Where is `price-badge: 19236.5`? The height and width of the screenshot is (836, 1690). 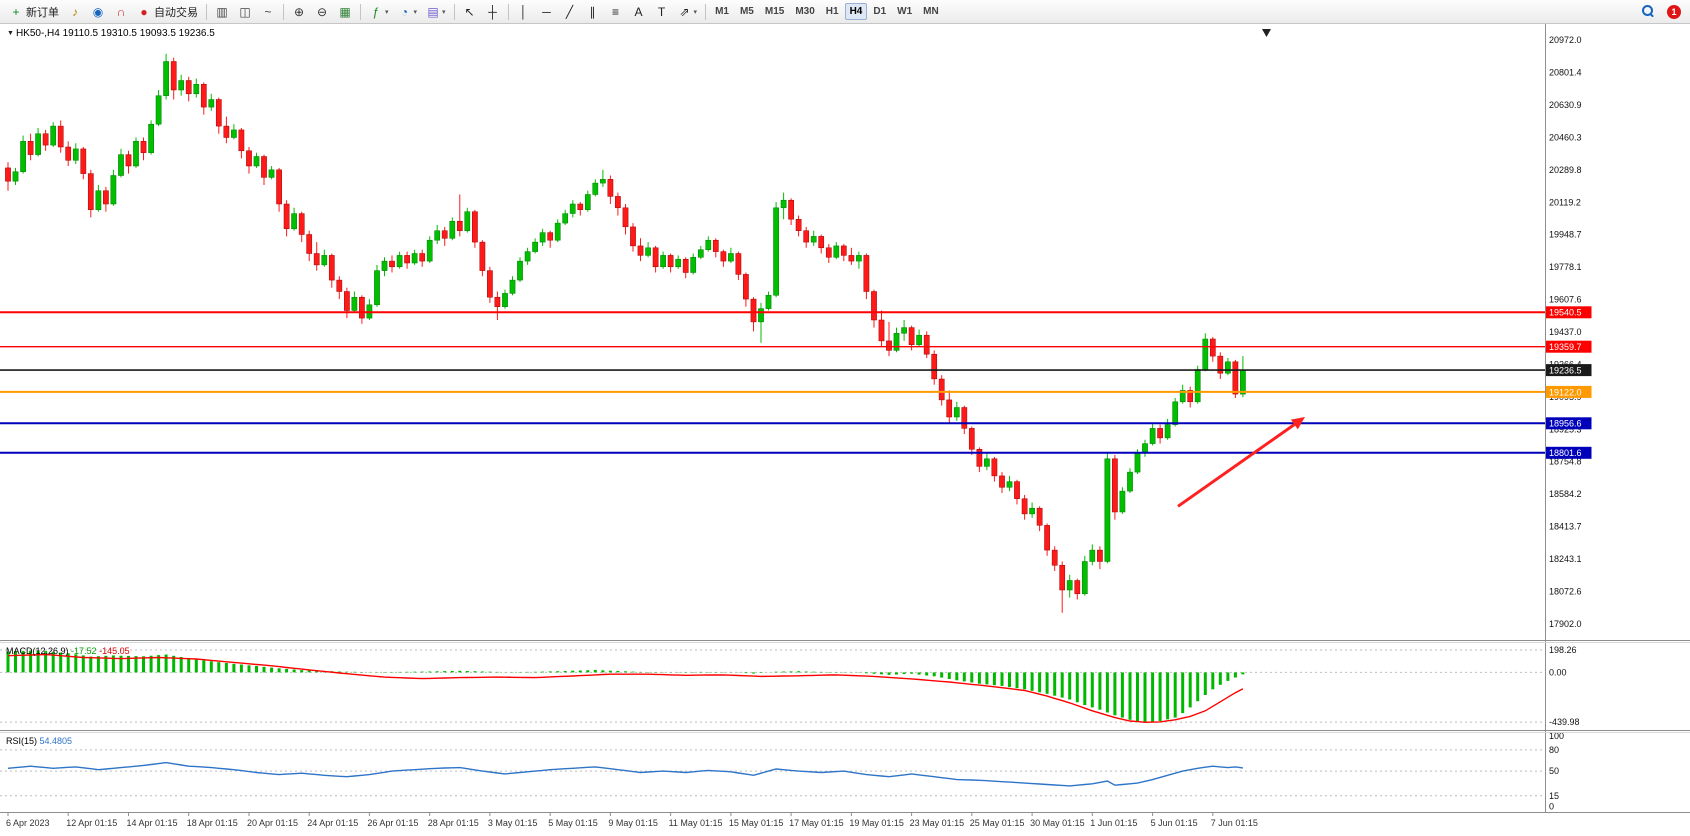 price-badge: 19236.5 is located at coordinates (1568, 370).